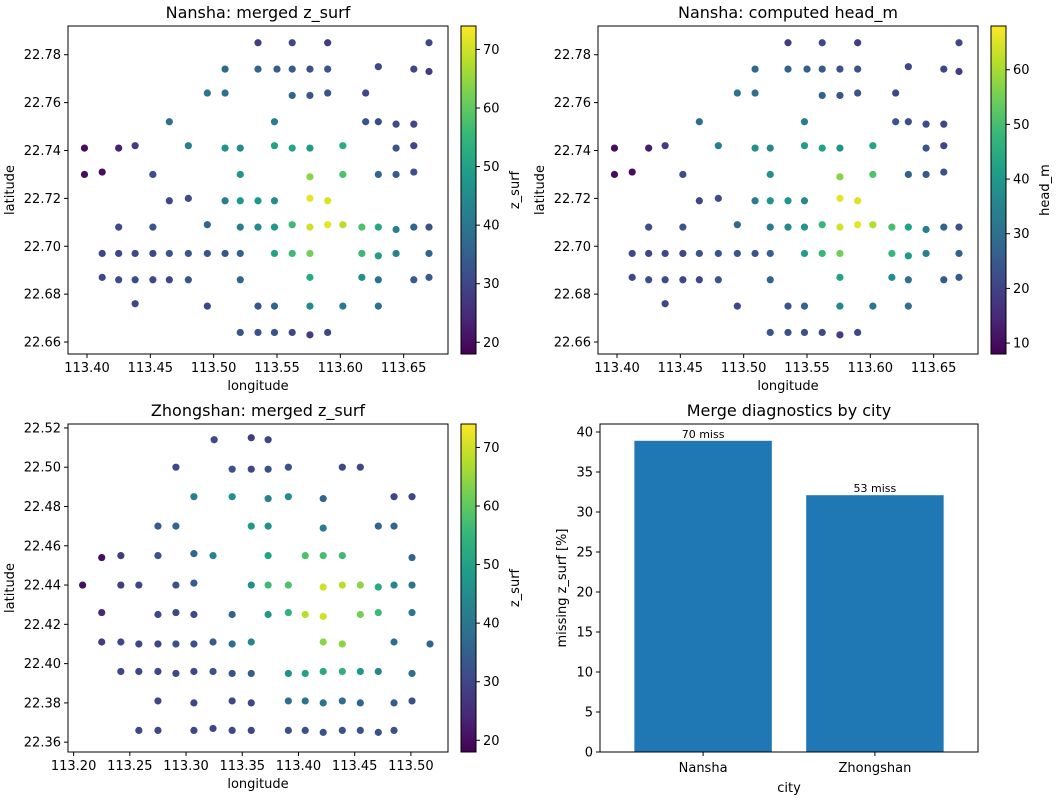  Describe the element at coordinates (341, 368) in the screenshot. I see `x-tick-label: 113.60` at that location.